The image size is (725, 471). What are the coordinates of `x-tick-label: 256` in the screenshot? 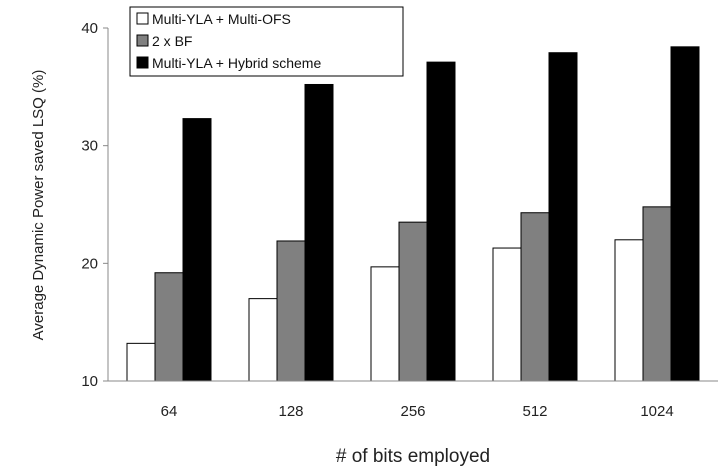 It's located at (412, 411).